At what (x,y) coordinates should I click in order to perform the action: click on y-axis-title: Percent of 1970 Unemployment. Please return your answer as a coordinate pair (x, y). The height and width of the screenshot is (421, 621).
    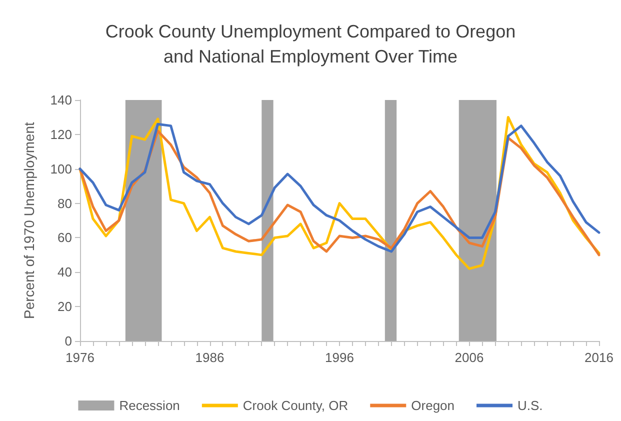
    Looking at the image, I should click on (29, 220).